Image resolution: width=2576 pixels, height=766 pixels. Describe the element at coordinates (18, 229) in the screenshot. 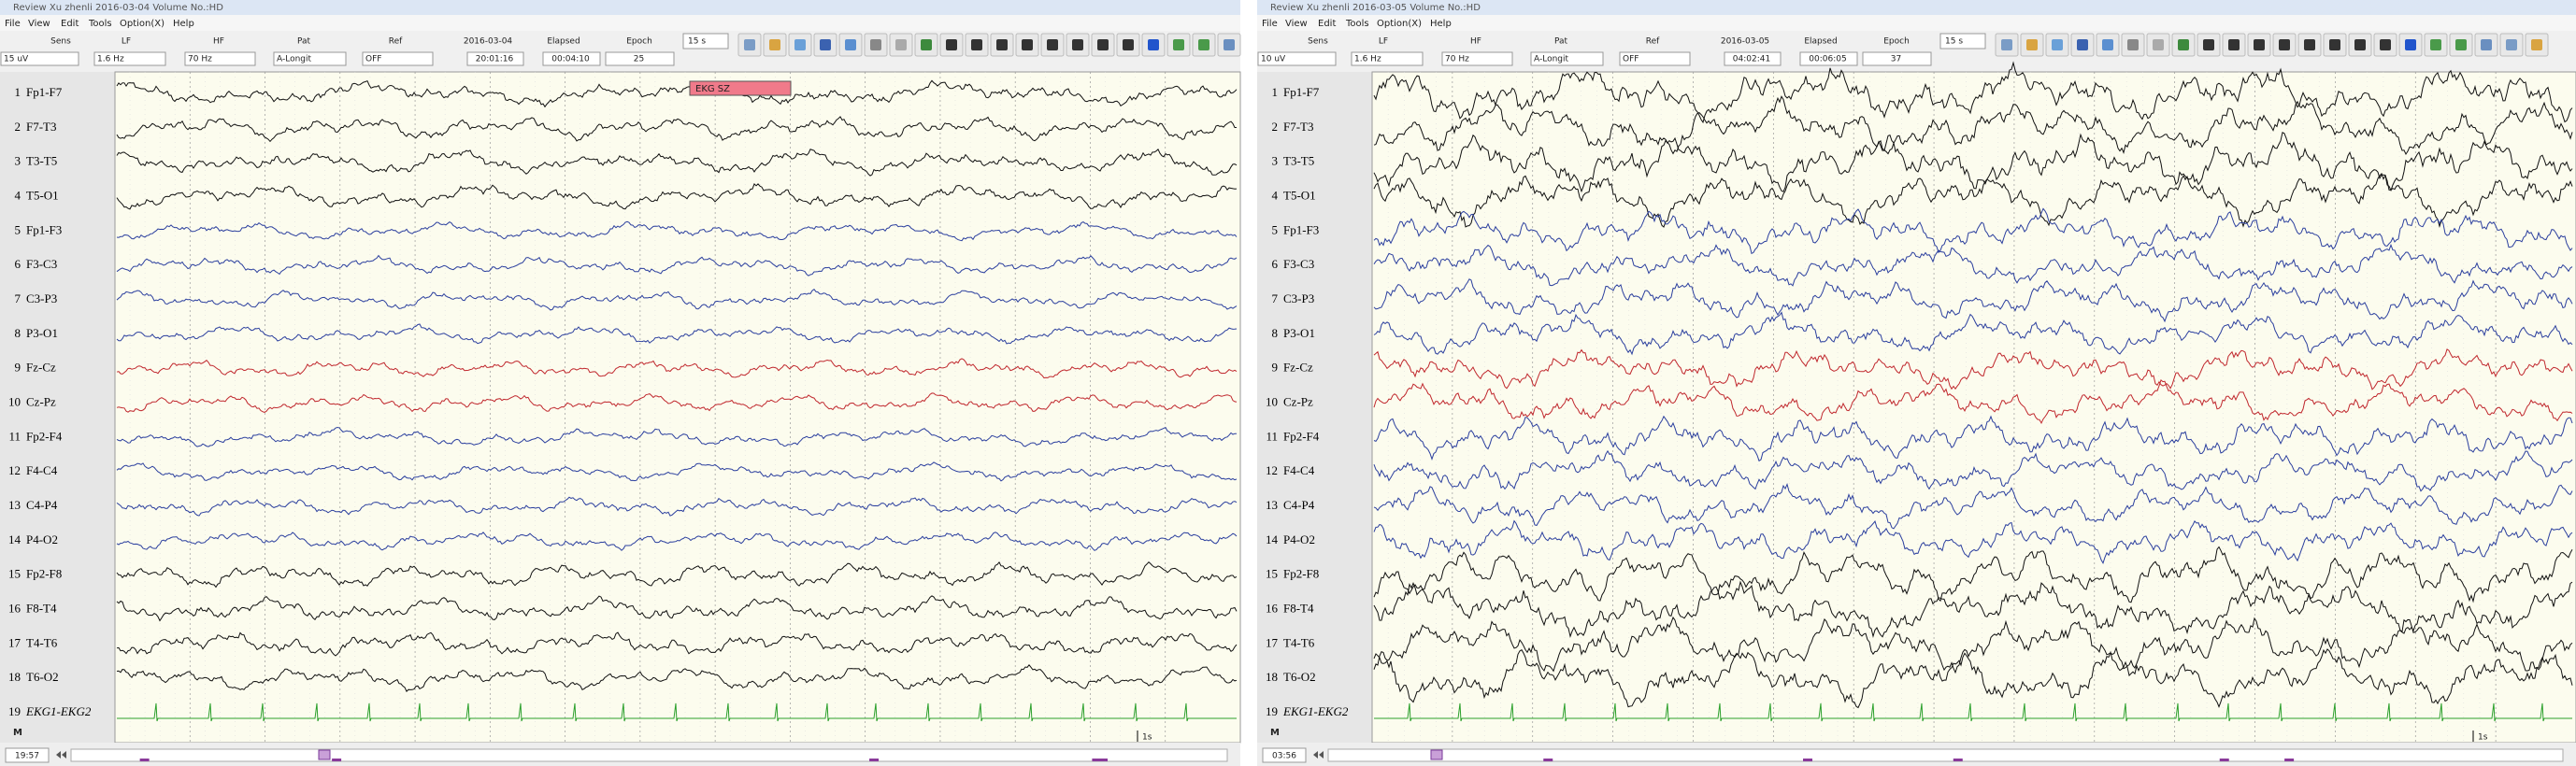

I see `channel-number: 5` at that location.